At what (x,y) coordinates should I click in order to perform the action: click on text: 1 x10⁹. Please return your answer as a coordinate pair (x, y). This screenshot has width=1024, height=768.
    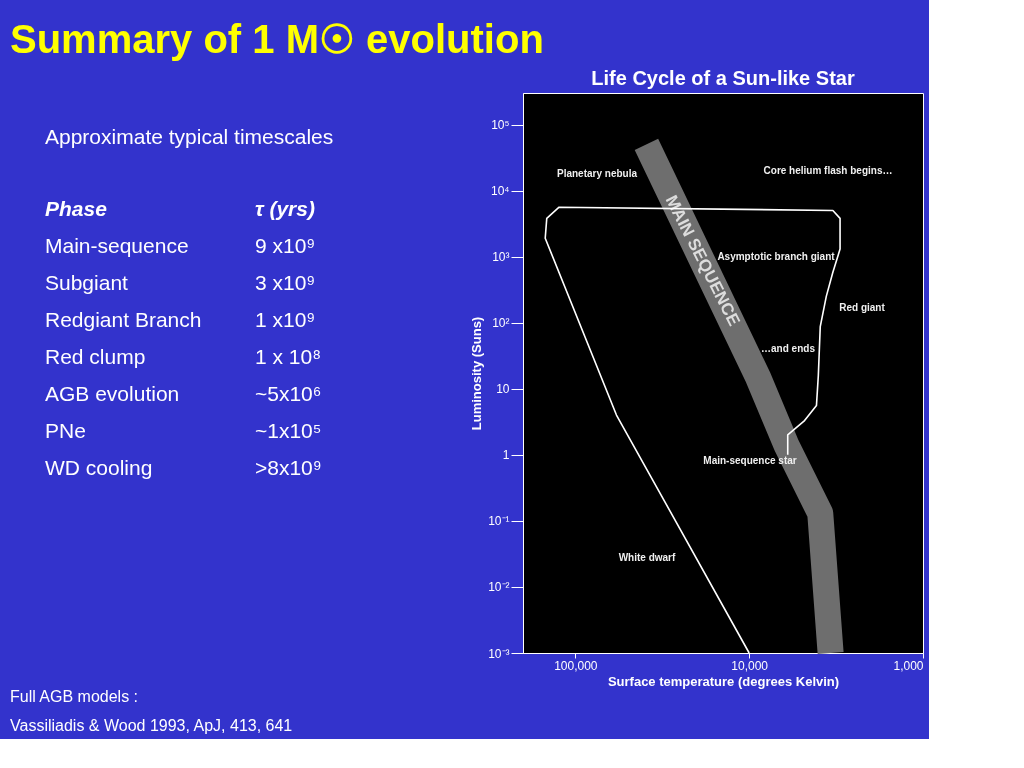
    Looking at the image, I should click on (285, 319).